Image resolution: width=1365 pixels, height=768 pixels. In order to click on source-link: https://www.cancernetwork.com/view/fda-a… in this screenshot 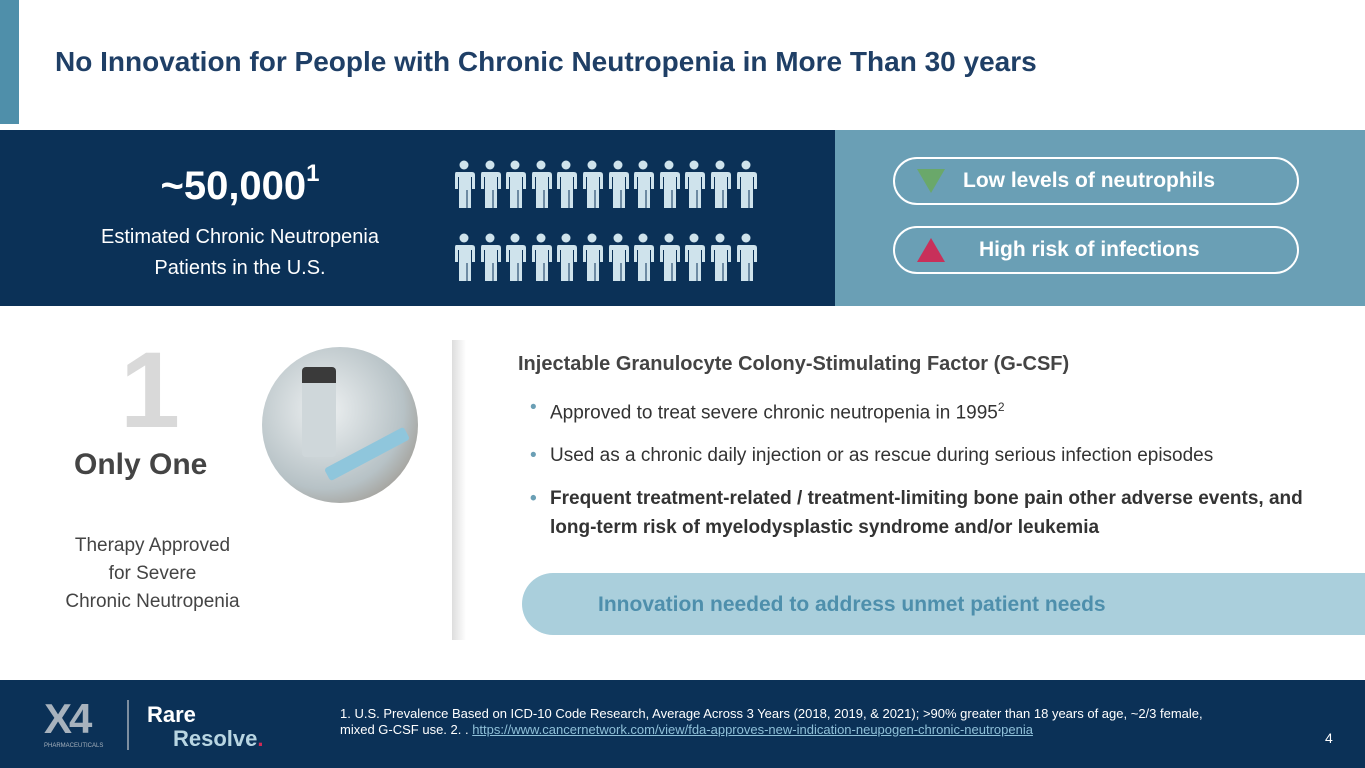, I will do `click(752, 729)`.